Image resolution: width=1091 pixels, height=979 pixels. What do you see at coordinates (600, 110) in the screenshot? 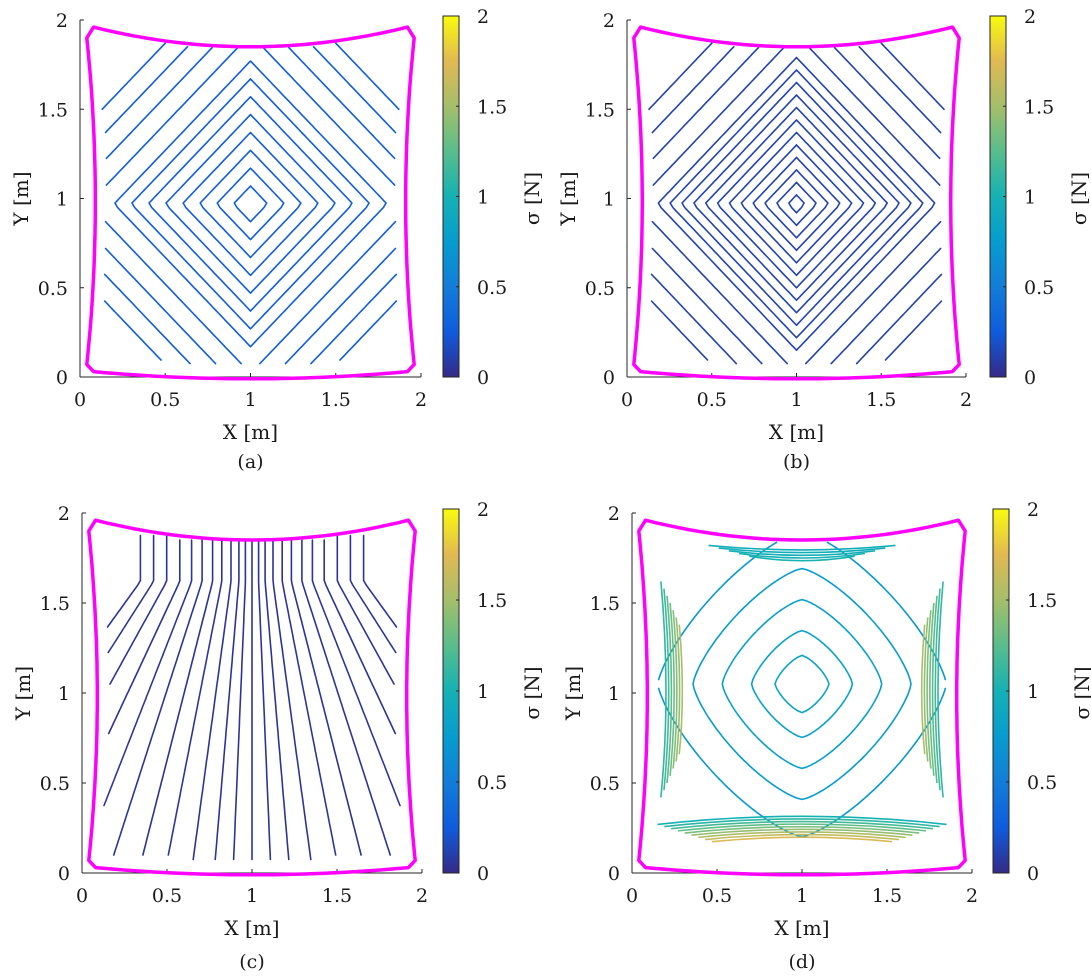
I see `y-tick-label: 1.5` at bounding box center [600, 110].